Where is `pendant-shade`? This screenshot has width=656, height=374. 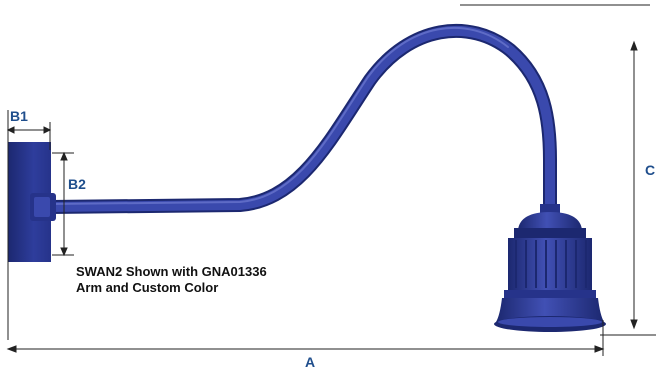
pendant-shade is located at coordinates (550, 268).